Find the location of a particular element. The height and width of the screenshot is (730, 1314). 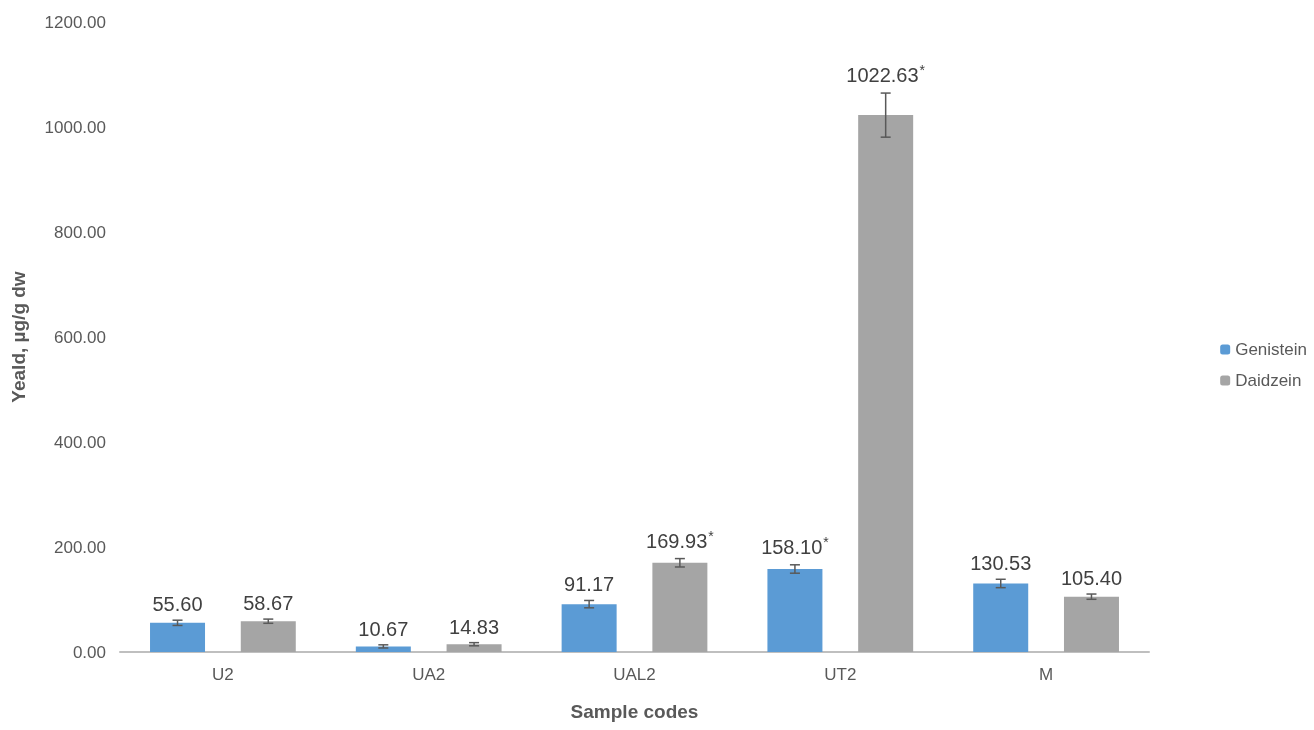

y-tick-label: 0.00 is located at coordinates (89, 652).